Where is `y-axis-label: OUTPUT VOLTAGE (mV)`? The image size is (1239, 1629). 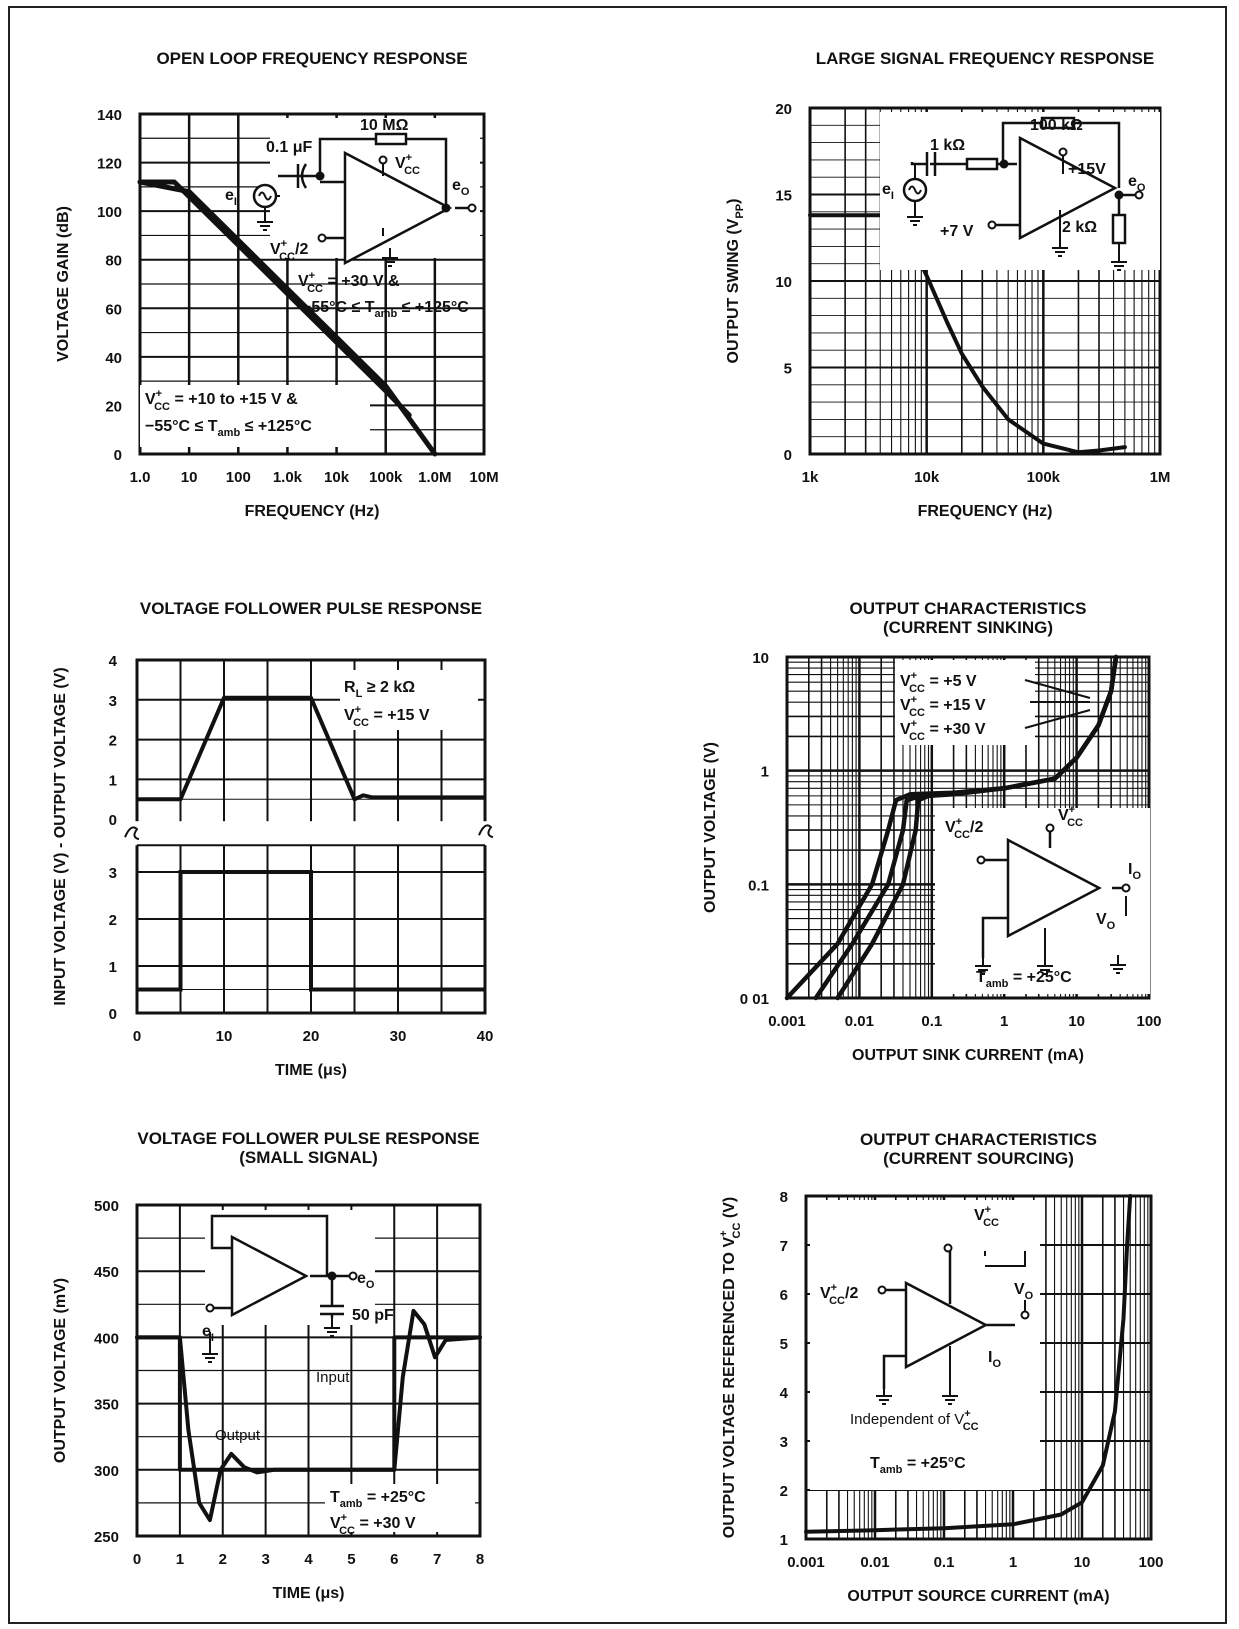 y-axis-label: OUTPUT VOLTAGE (mV) is located at coordinates (60, 1370).